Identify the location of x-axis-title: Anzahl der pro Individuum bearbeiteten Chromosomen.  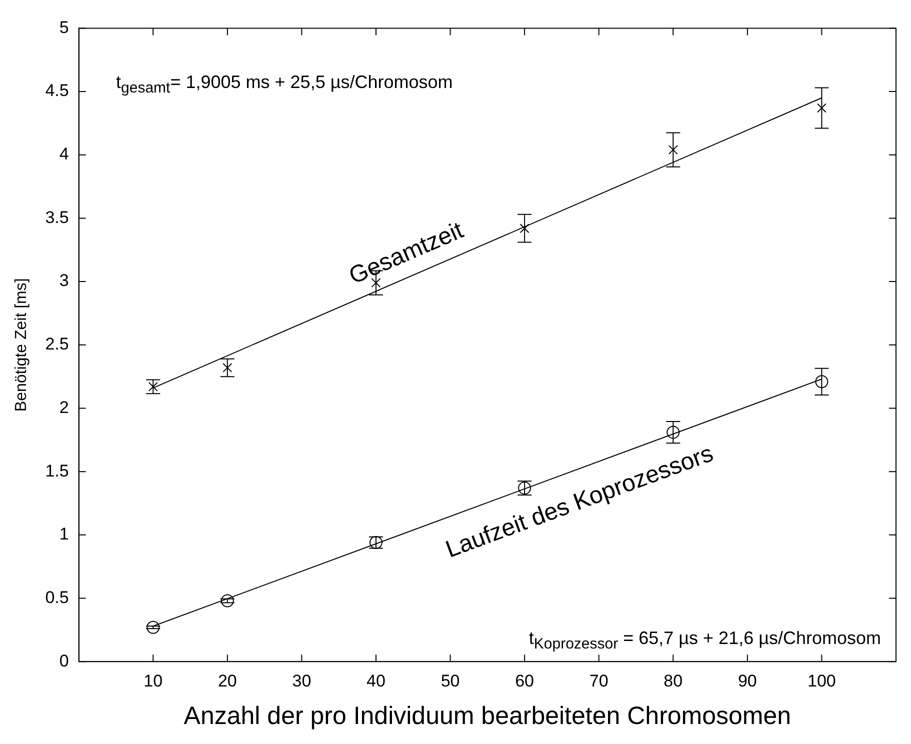
(488, 716).